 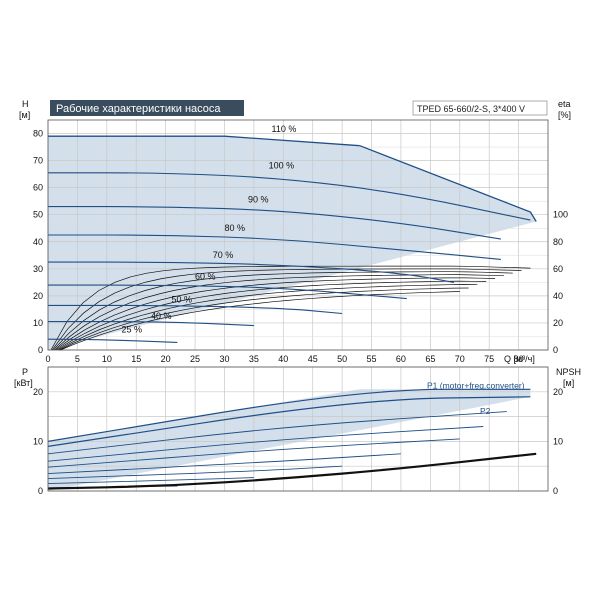 I want to click on y-axis-label: H, so click(x=25, y=104).